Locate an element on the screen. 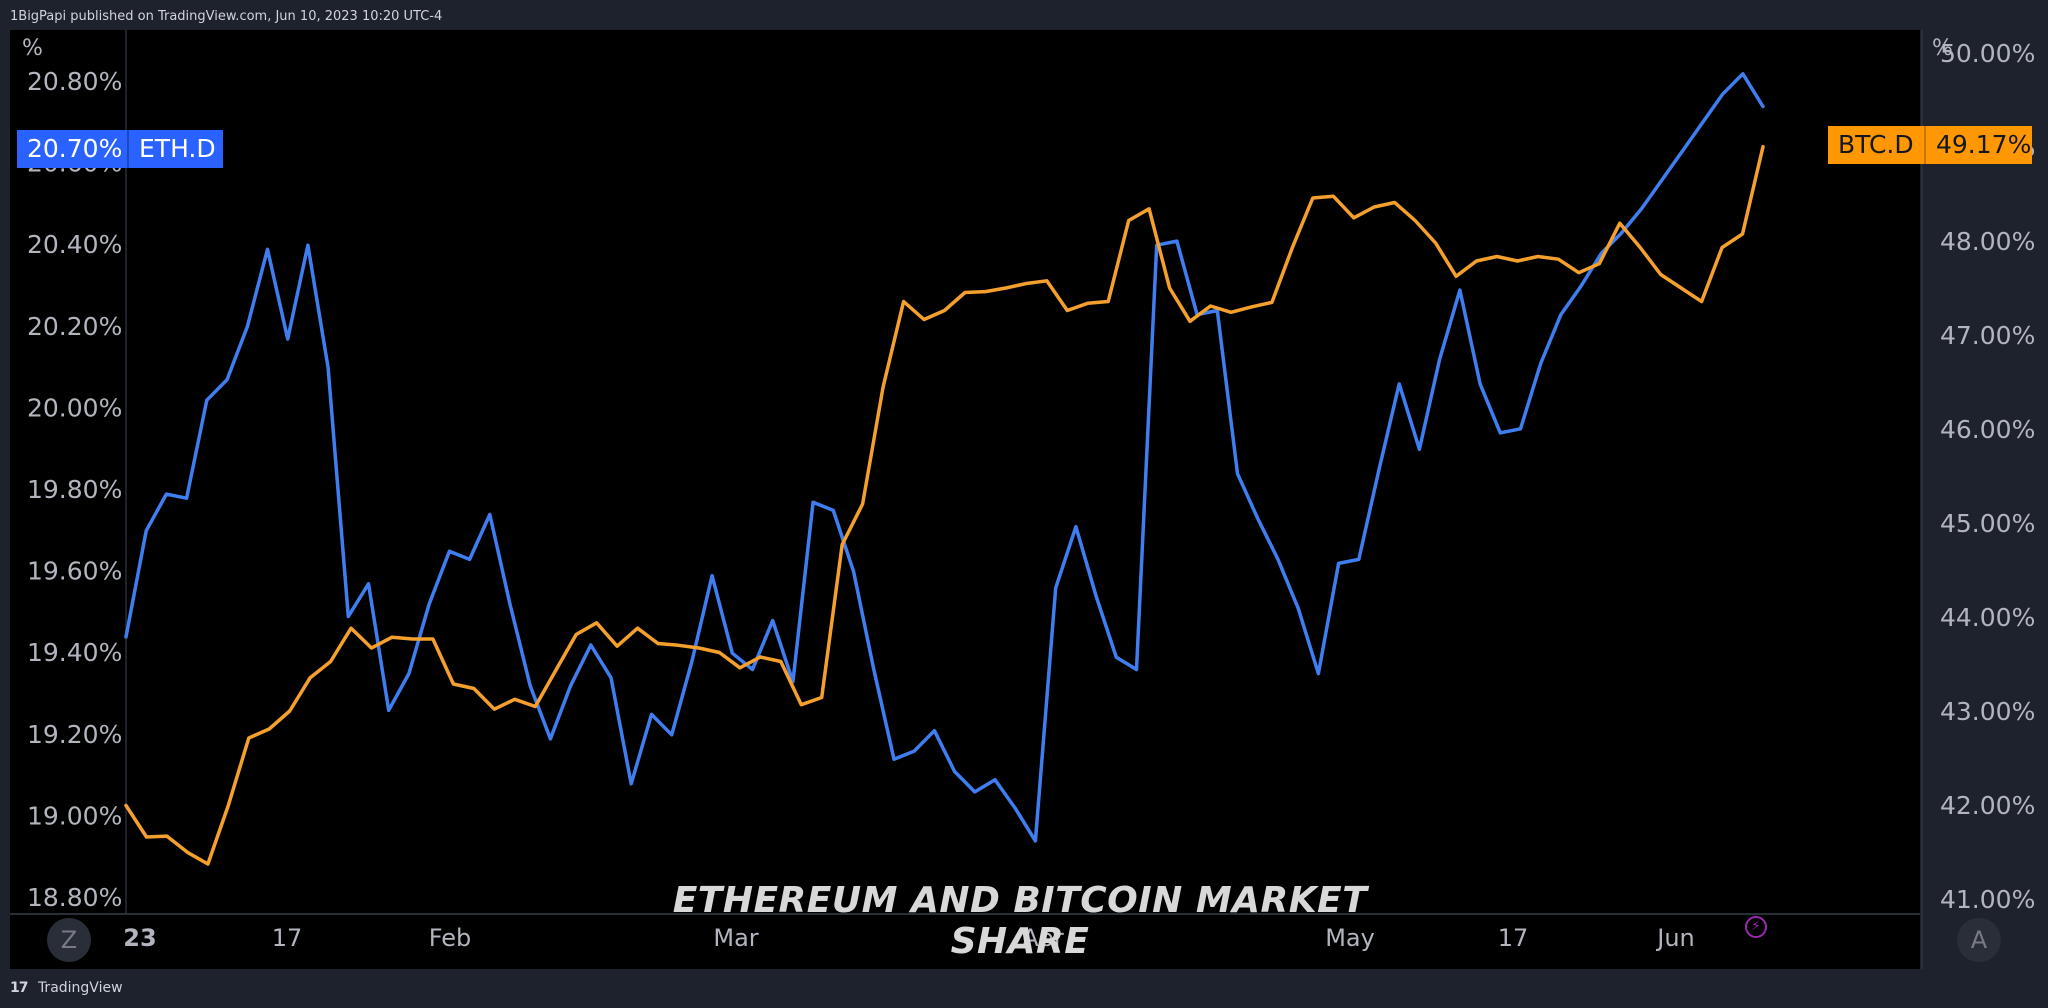  right-axis-unit: % is located at coordinates (1942, 48).